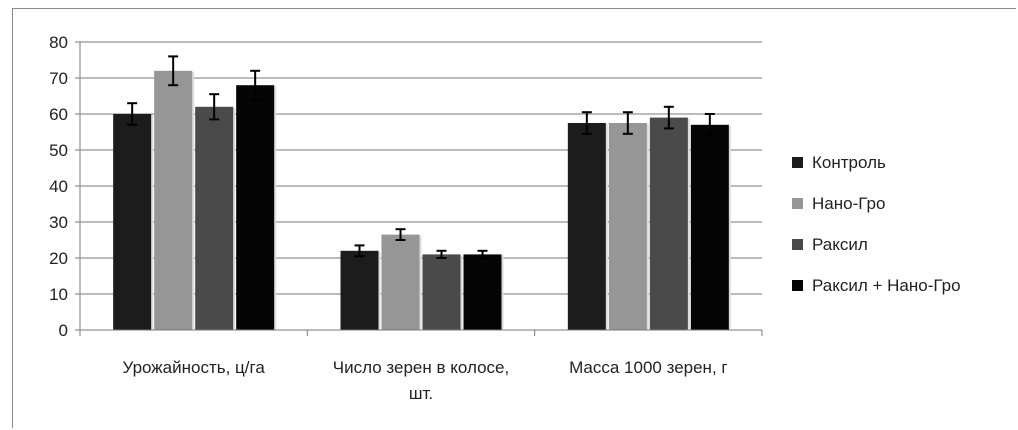  I want to click on y-tick-label: 20, so click(58, 258).